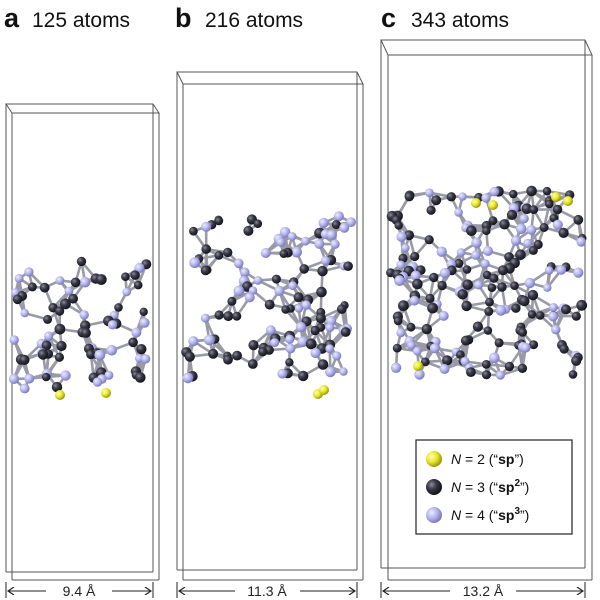 The width and height of the screenshot is (600, 600). Describe the element at coordinates (490, 486) in the screenshot. I see `legend-label-sp2: N = 3 (“sp2”)` at that location.